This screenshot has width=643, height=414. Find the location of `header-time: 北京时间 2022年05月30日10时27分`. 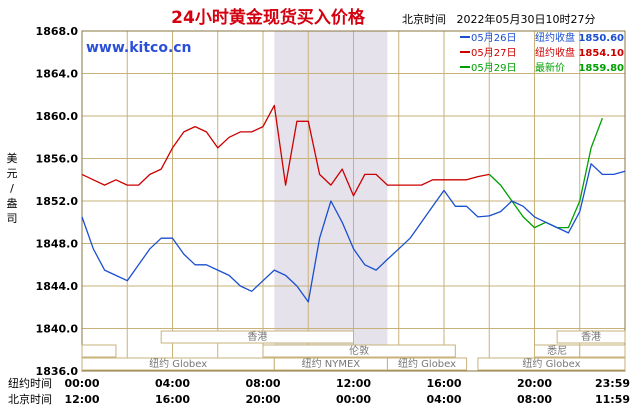

header-time: 北京时间 2022年05月30日10时27分 is located at coordinates (498, 19).